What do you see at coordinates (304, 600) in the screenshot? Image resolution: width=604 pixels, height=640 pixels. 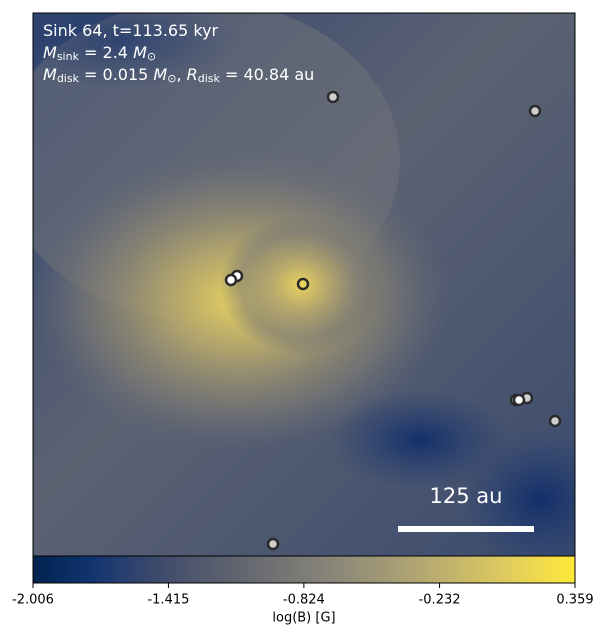 I see `colorbar-tick-label: -0.824` at bounding box center [304, 600].